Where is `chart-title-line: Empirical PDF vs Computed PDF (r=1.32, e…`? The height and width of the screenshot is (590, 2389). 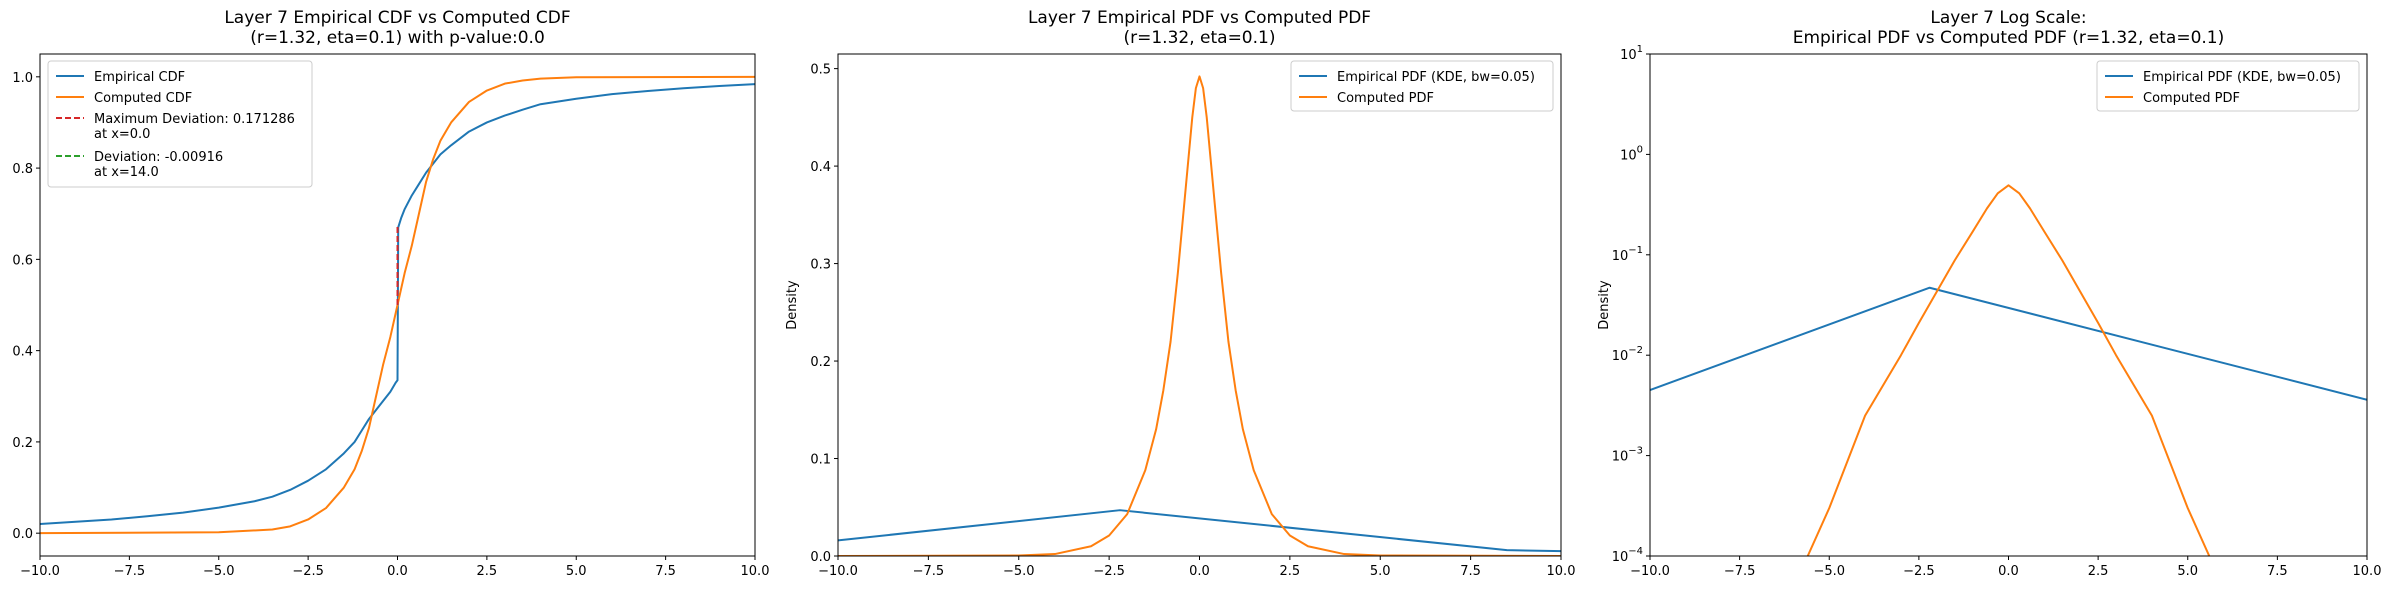
chart-title-line: Empirical PDF vs Computed PDF (r=1.32, e… is located at coordinates (2008, 38).